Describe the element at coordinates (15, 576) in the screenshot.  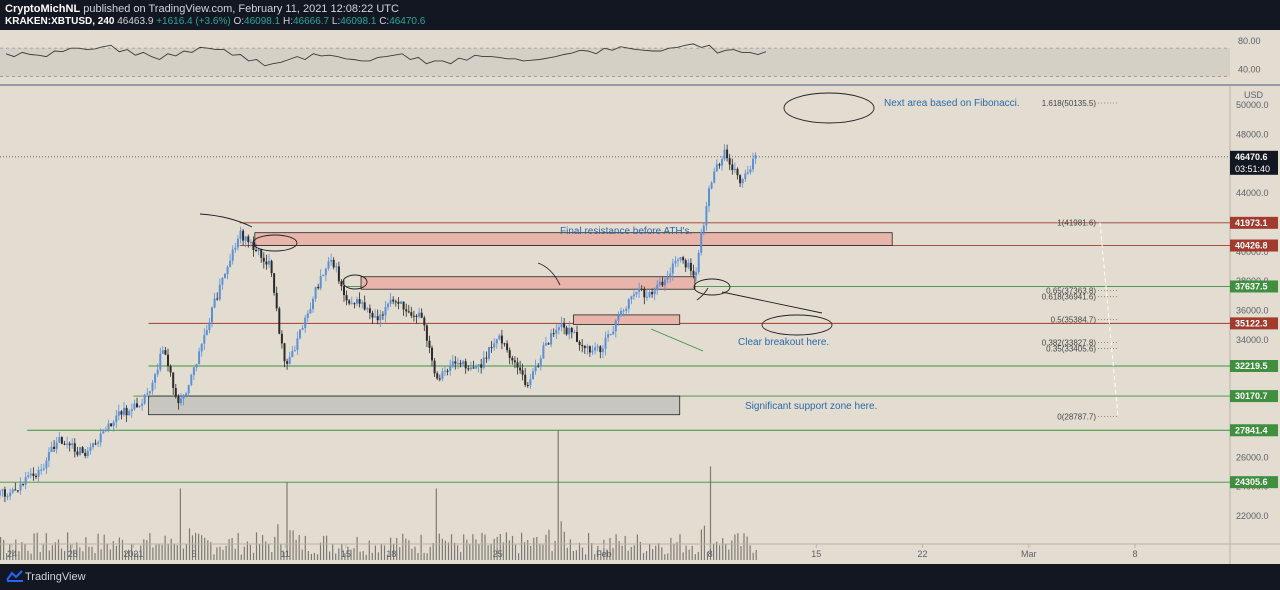
I see `tradingview-logo-icon` at that location.